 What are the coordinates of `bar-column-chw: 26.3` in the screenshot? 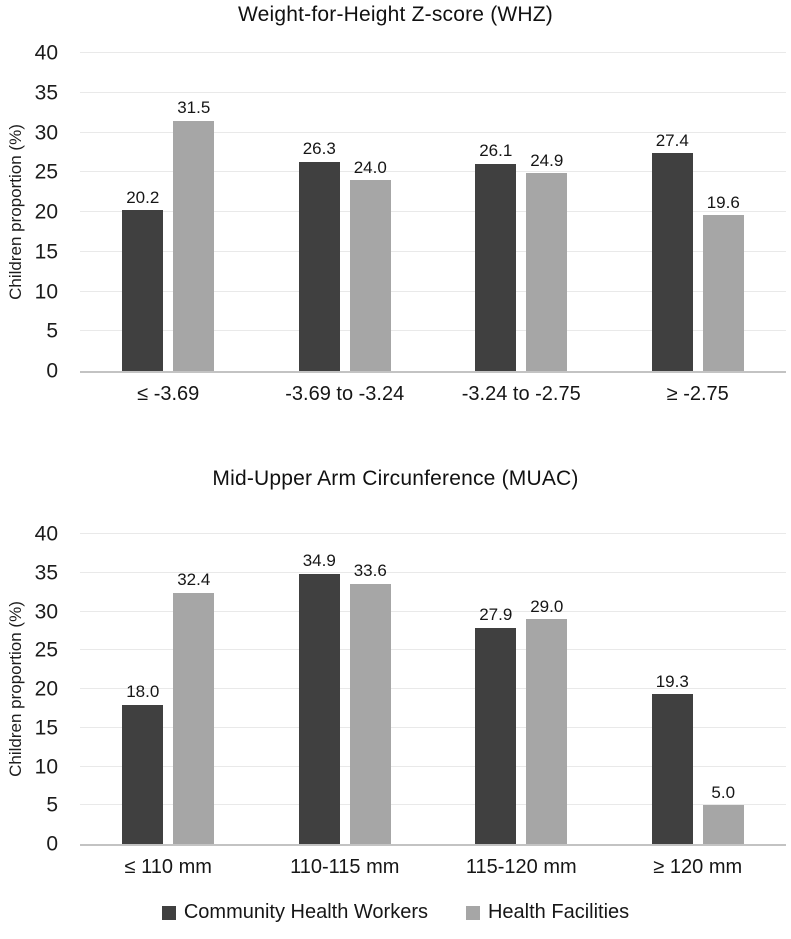 It's located at (319, 255).